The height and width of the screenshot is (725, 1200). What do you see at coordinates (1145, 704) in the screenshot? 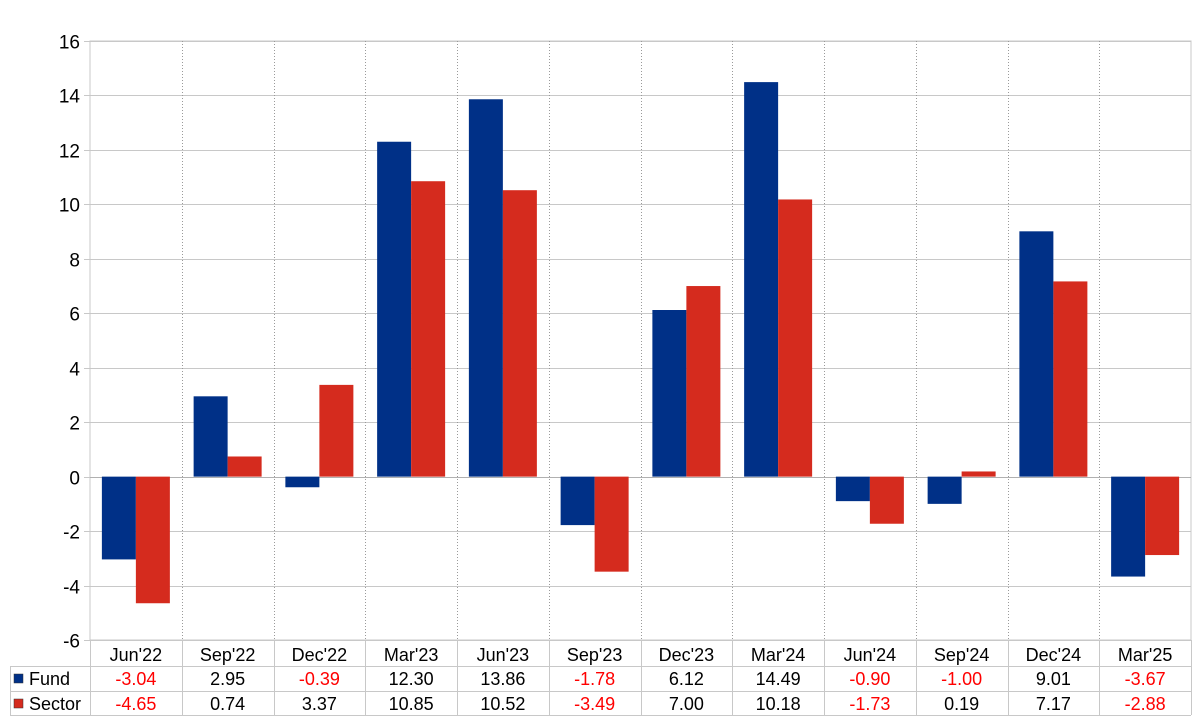
I see `data-label-sector: -2.88` at bounding box center [1145, 704].